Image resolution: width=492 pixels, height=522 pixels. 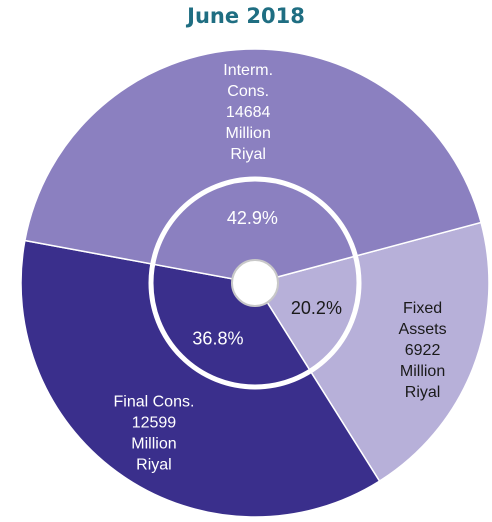 I want to click on slice-label-final-cons-line-3: Million, so click(x=153, y=443).